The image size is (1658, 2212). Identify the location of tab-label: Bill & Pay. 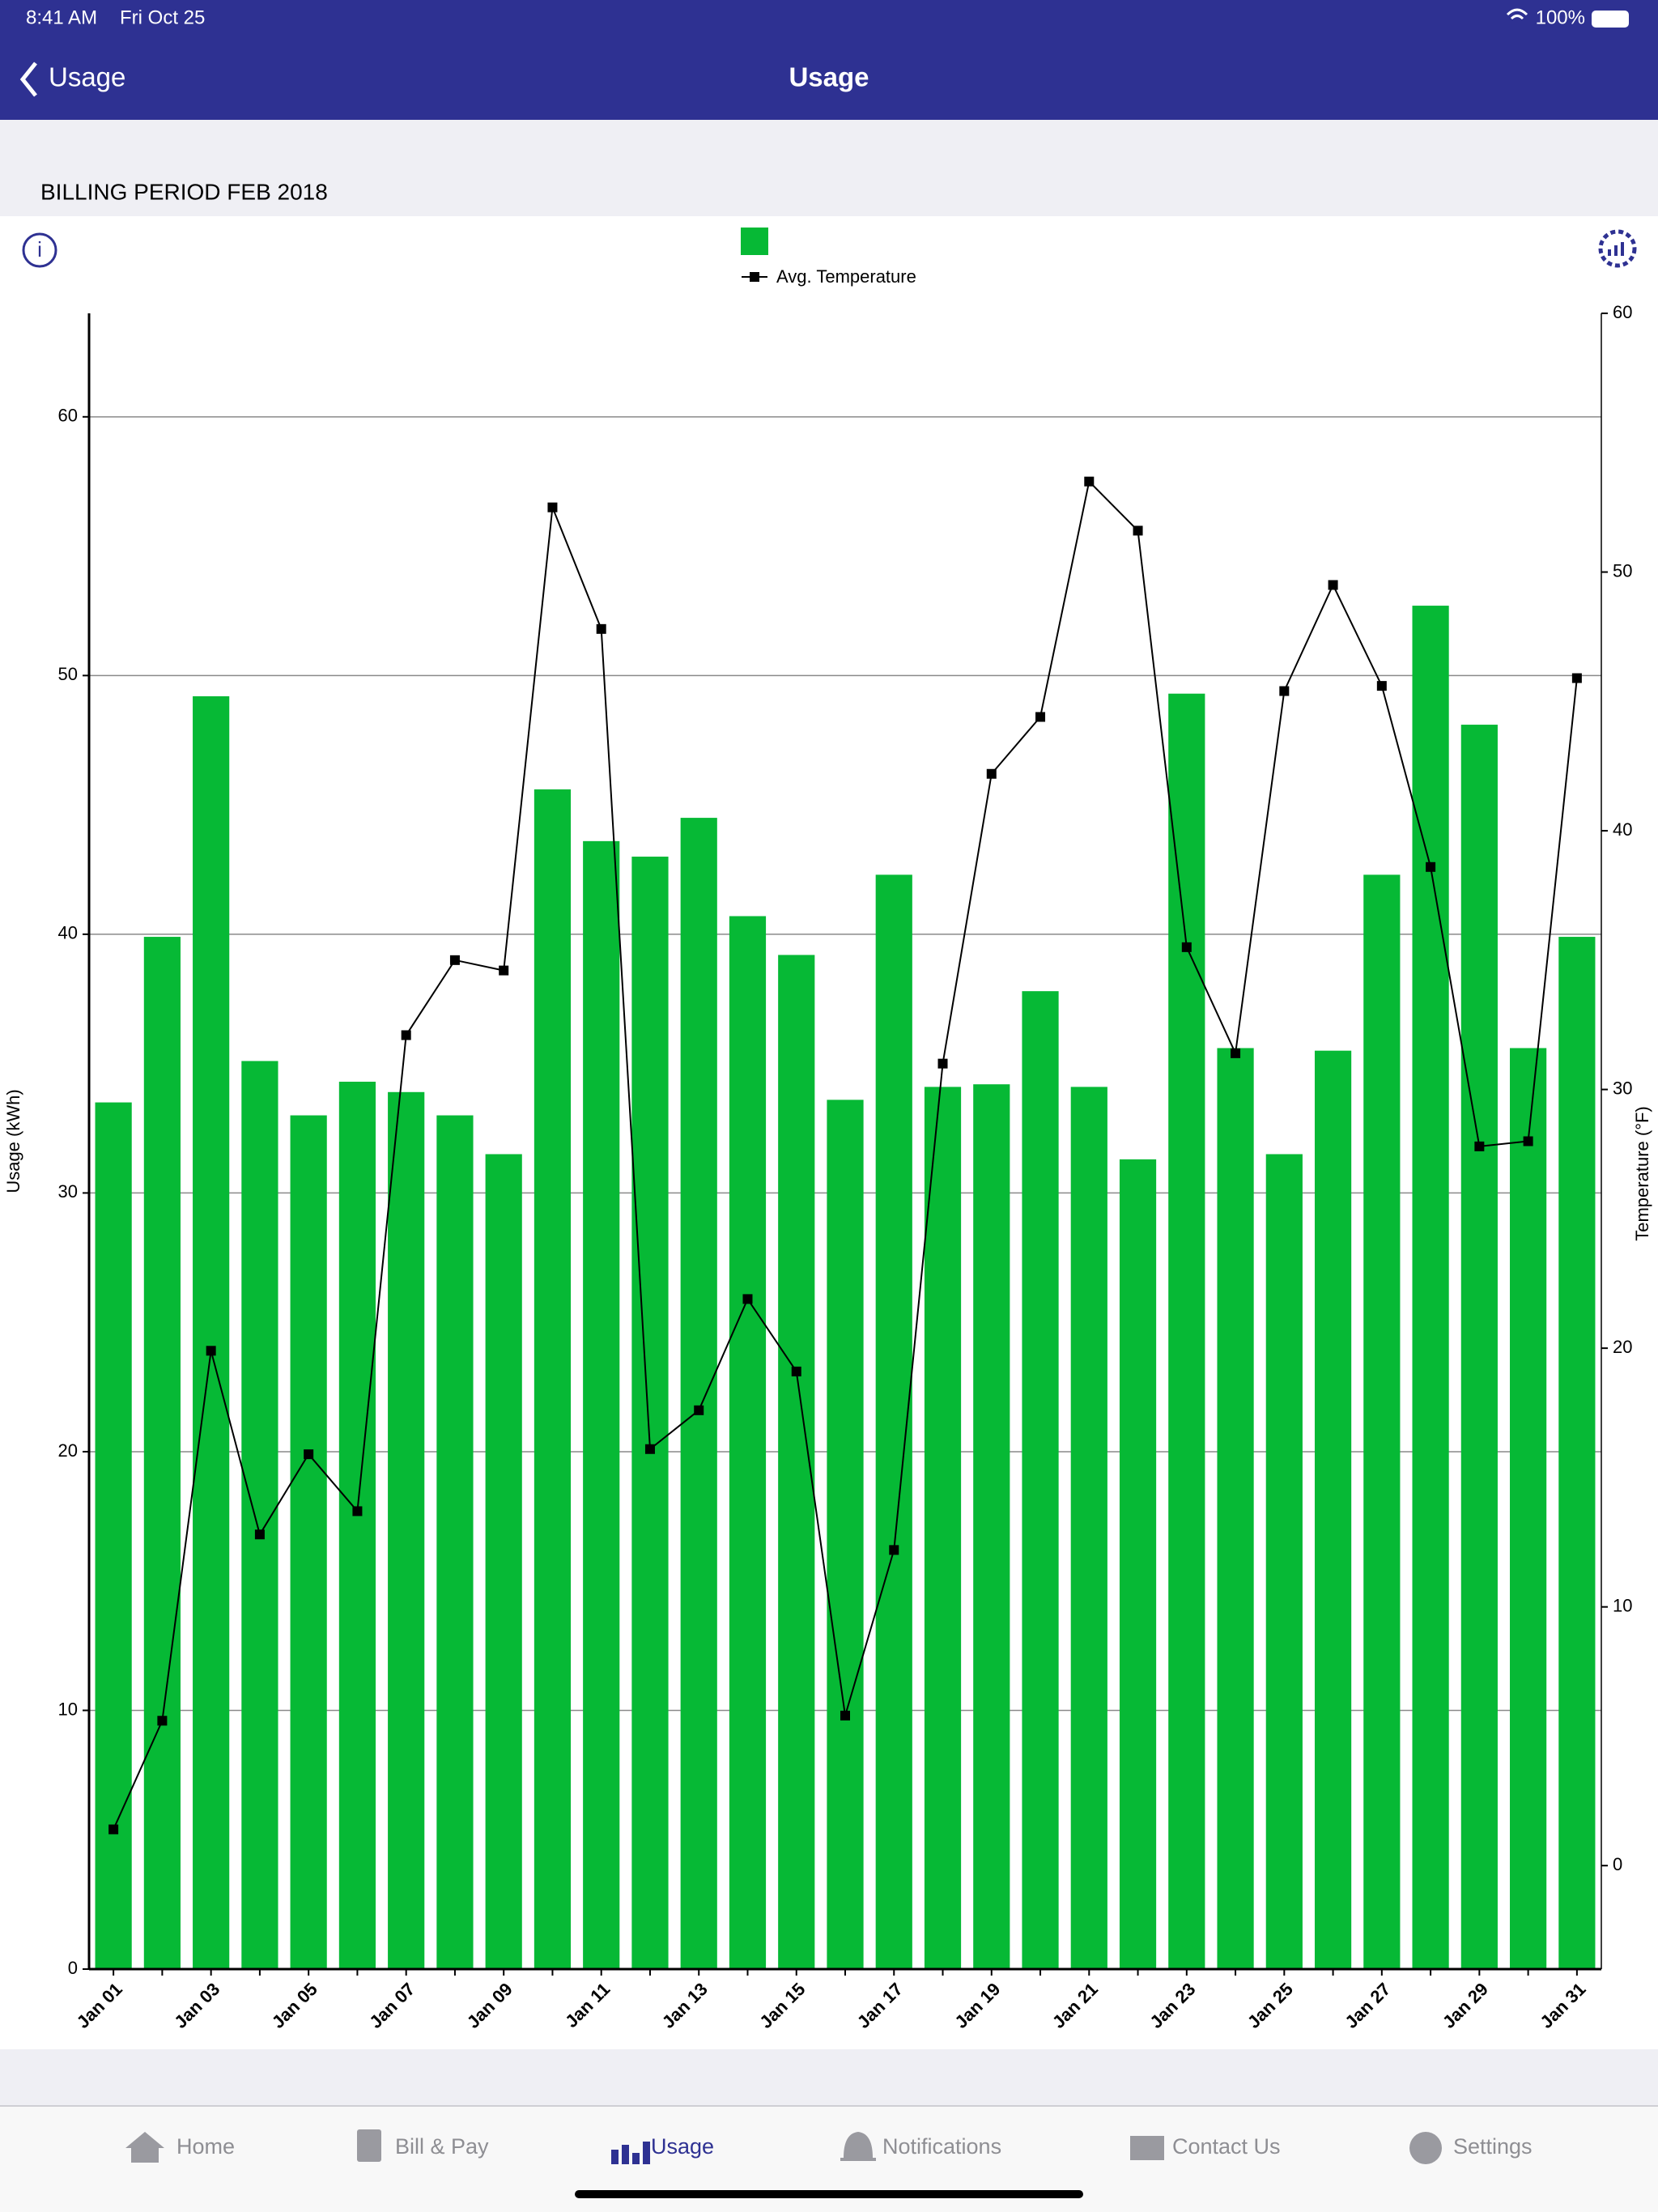
(442, 2147).